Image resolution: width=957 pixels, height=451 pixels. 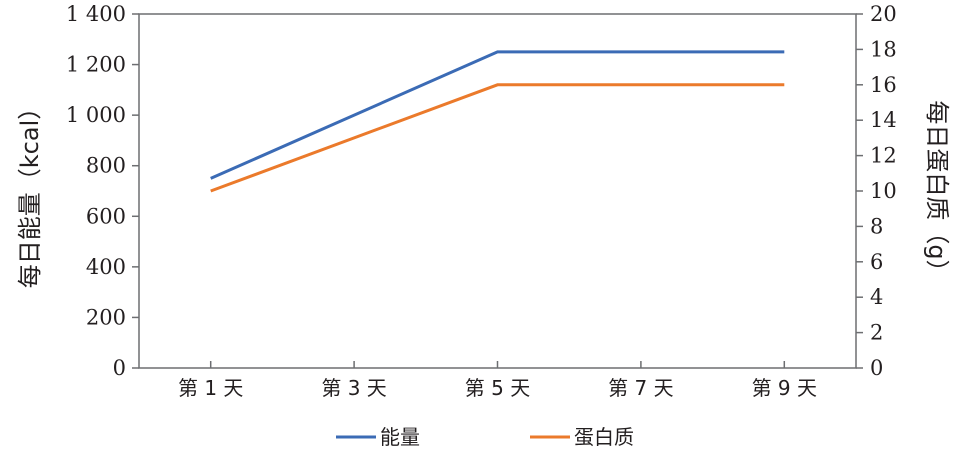 I want to click on right-axis-ticks: 0 2 4 6 8 10 12 14 16 18 20, so click(x=876, y=191).